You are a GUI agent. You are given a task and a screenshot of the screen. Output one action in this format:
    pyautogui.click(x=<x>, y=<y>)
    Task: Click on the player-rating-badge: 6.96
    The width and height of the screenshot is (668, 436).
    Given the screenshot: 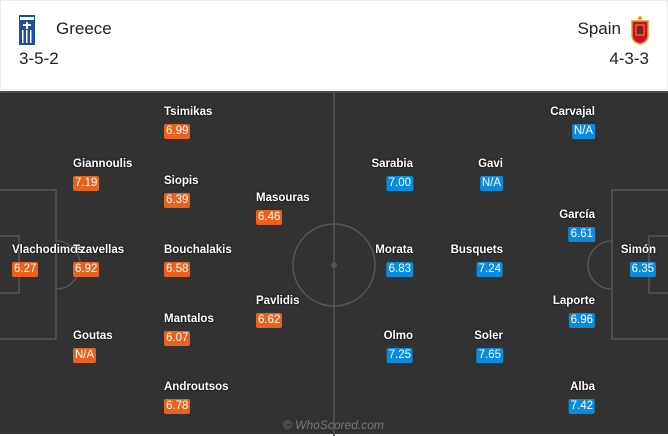 What is the action you would take?
    pyautogui.click(x=581, y=320)
    